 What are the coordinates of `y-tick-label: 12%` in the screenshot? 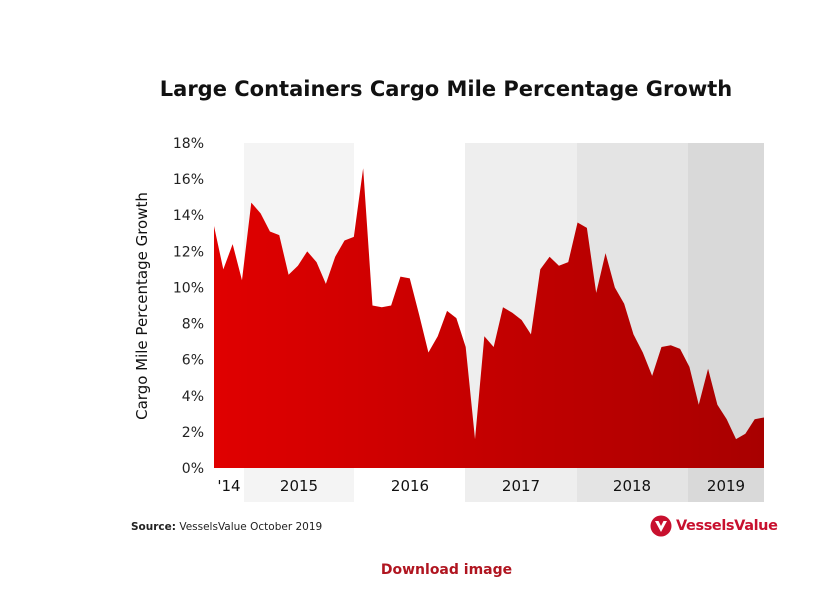 It's located at (188, 252).